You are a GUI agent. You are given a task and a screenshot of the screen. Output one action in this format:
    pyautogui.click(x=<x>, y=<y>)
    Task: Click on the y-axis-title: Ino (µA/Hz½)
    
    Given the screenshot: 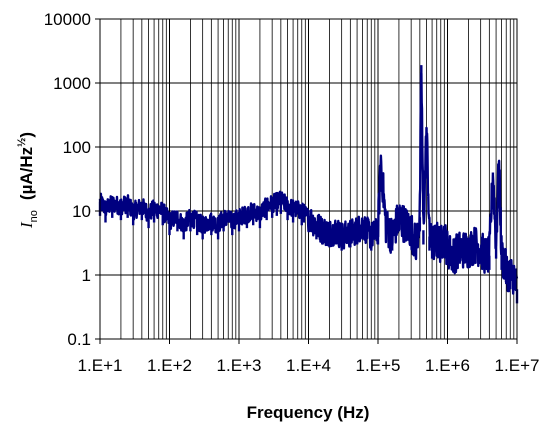 What is the action you would take?
    pyautogui.click(x=28, y=180)
    